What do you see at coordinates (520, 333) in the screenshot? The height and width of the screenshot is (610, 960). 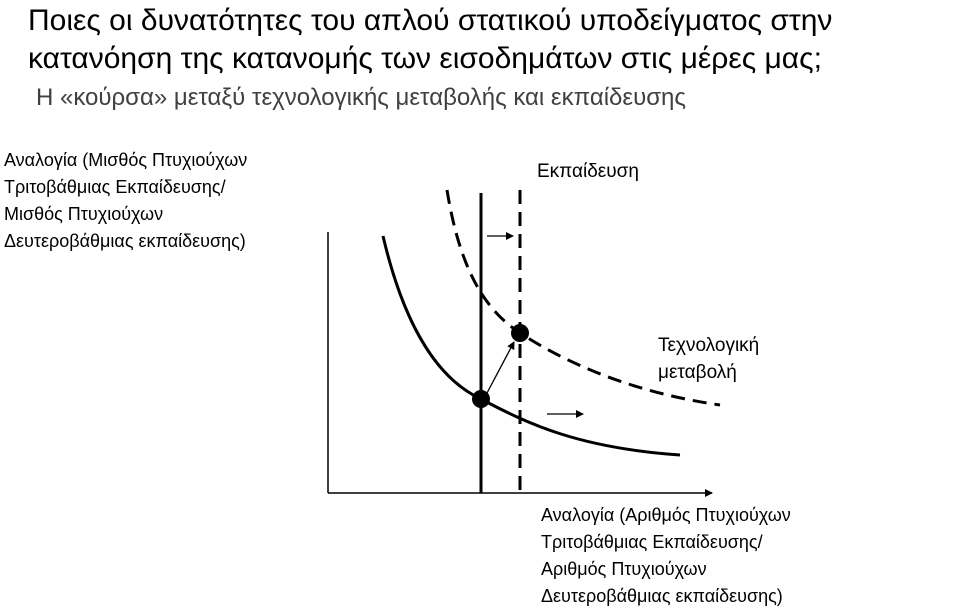 I see `equilibrium-point-new` at bounding box center [520, 333].